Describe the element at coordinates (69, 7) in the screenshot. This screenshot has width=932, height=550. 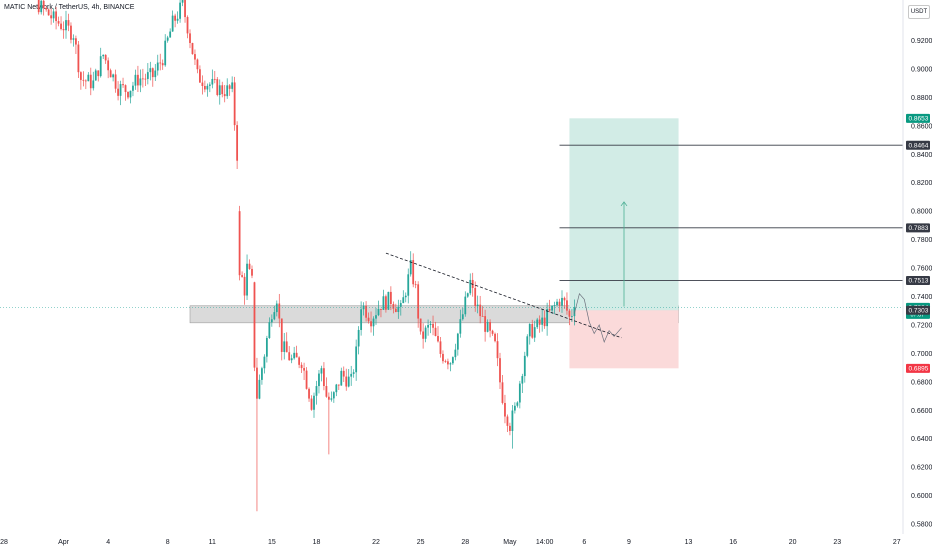
I see `chart-title: MATIC Network / TetherUS, 4h, BINANCE` at that location.